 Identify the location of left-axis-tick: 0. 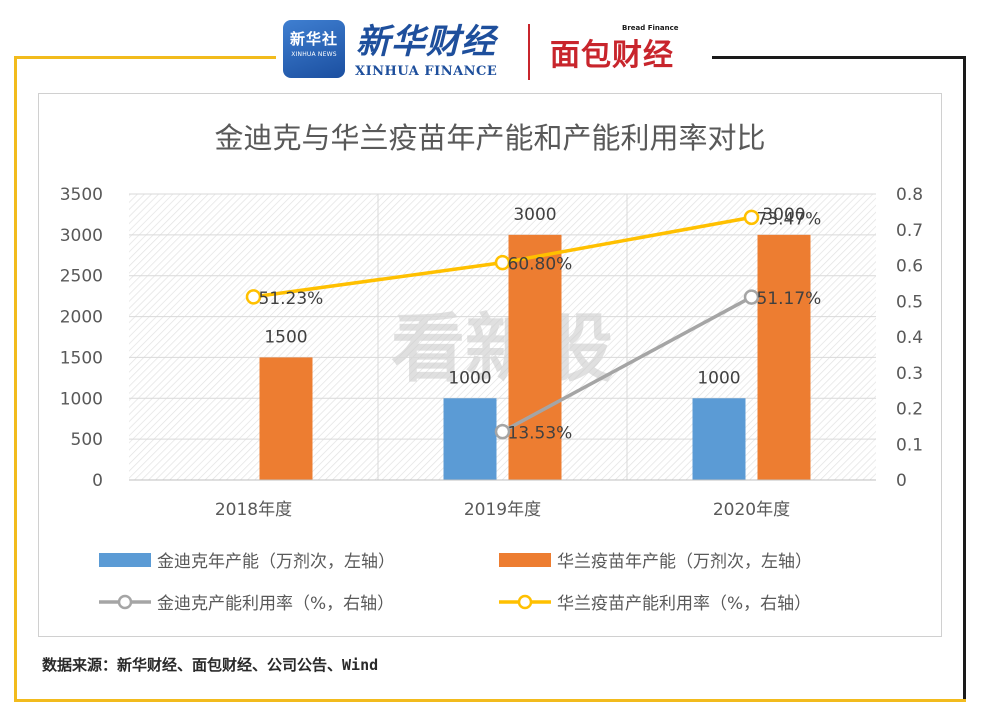
(97, 481).